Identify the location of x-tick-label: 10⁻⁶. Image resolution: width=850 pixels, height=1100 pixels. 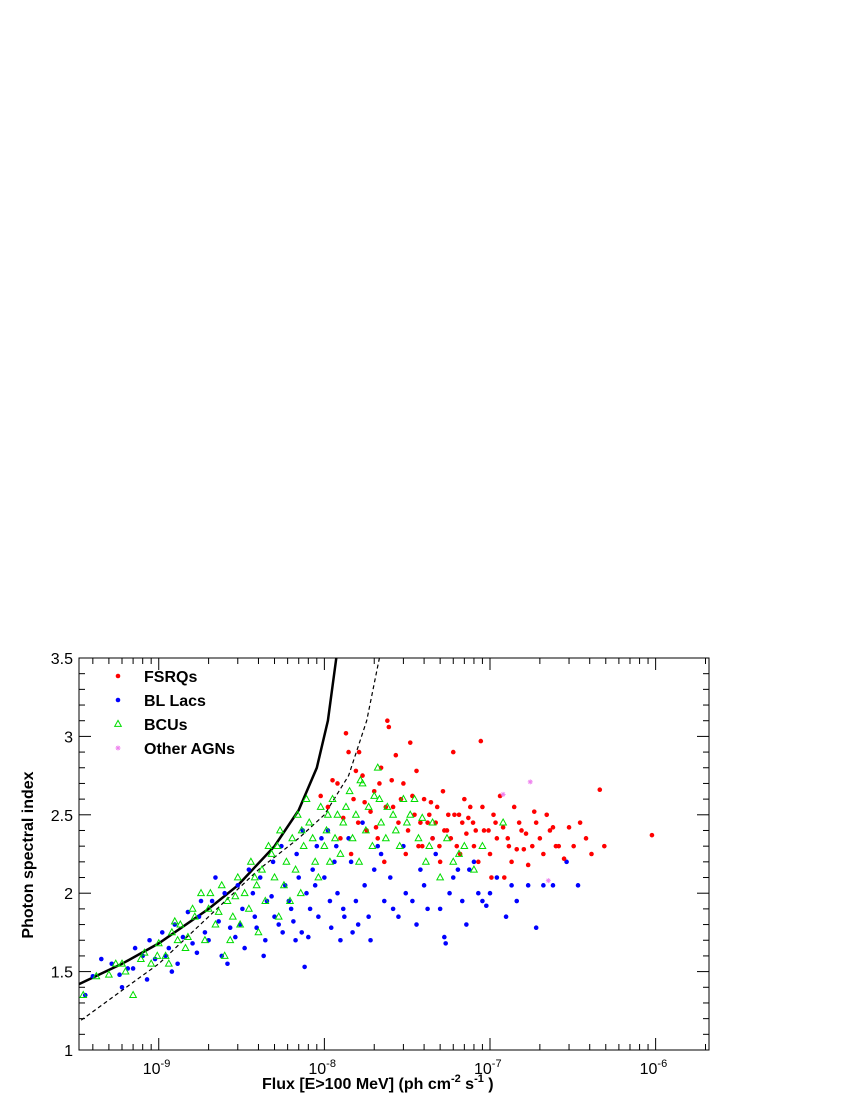
(654, 1068).